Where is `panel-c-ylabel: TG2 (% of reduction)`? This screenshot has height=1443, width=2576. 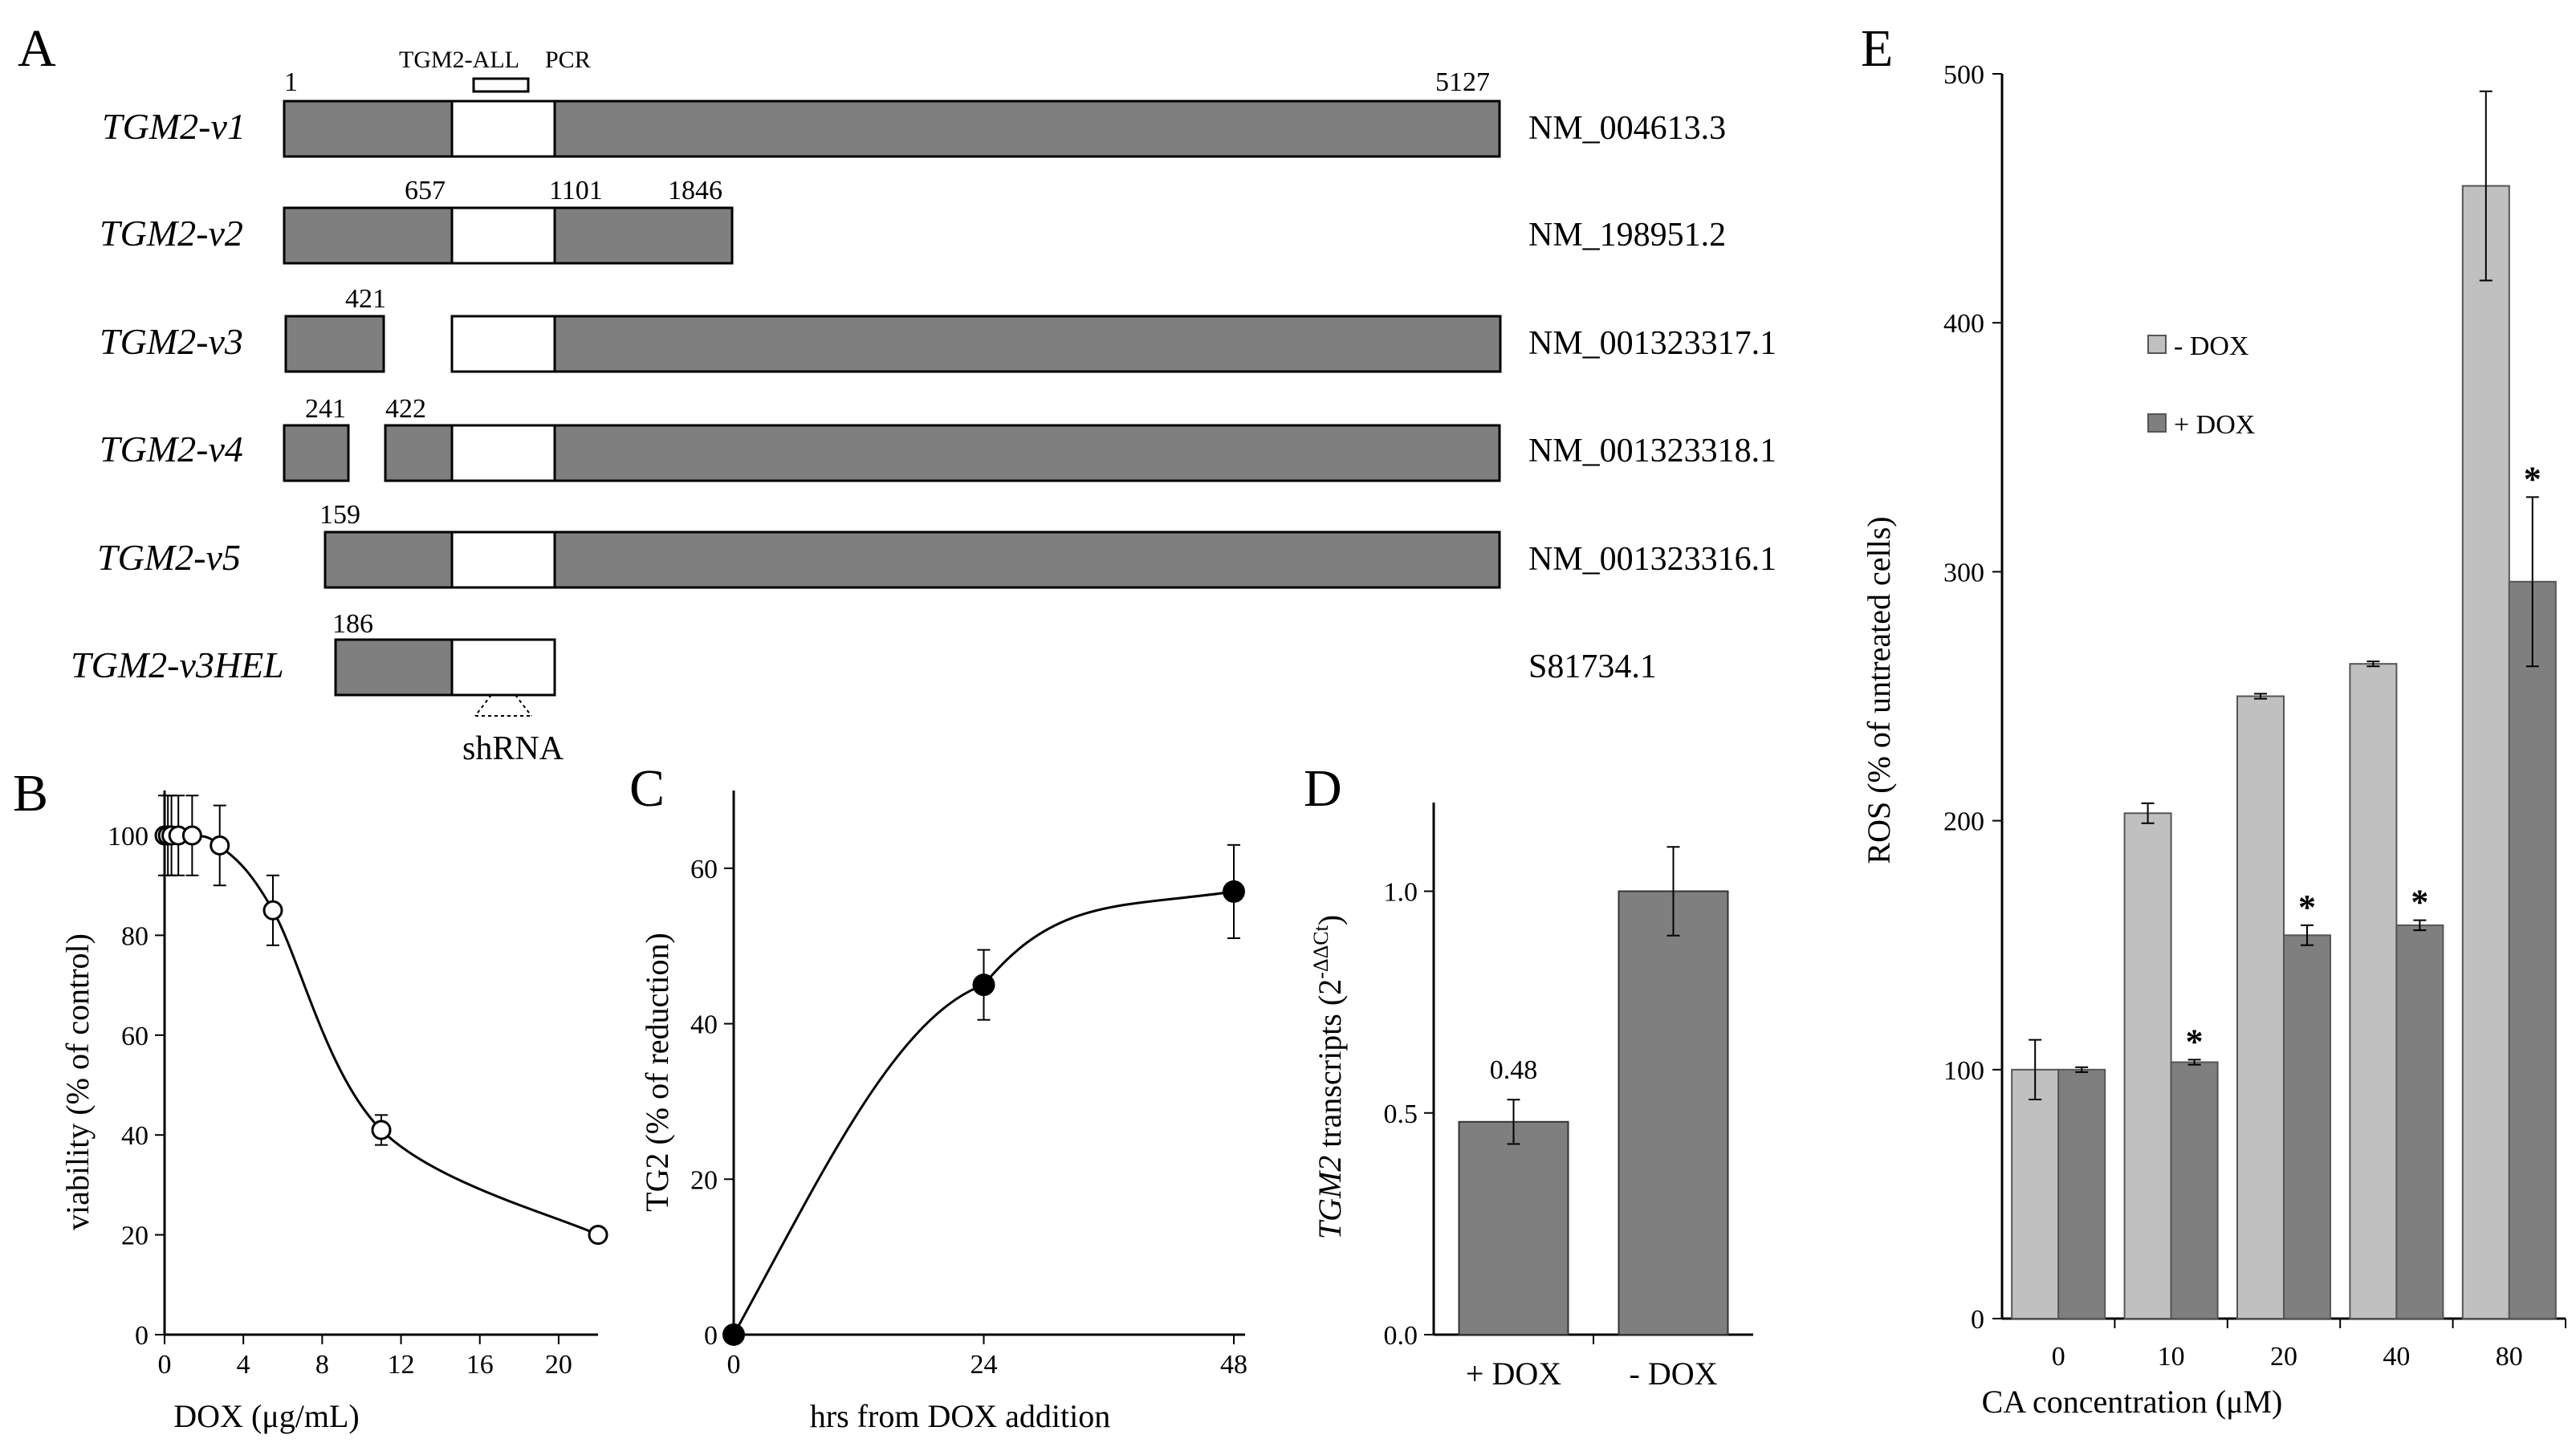
panel-c-ylabel: TG2 (% of reduction) is located at coordinates (657, 1072).